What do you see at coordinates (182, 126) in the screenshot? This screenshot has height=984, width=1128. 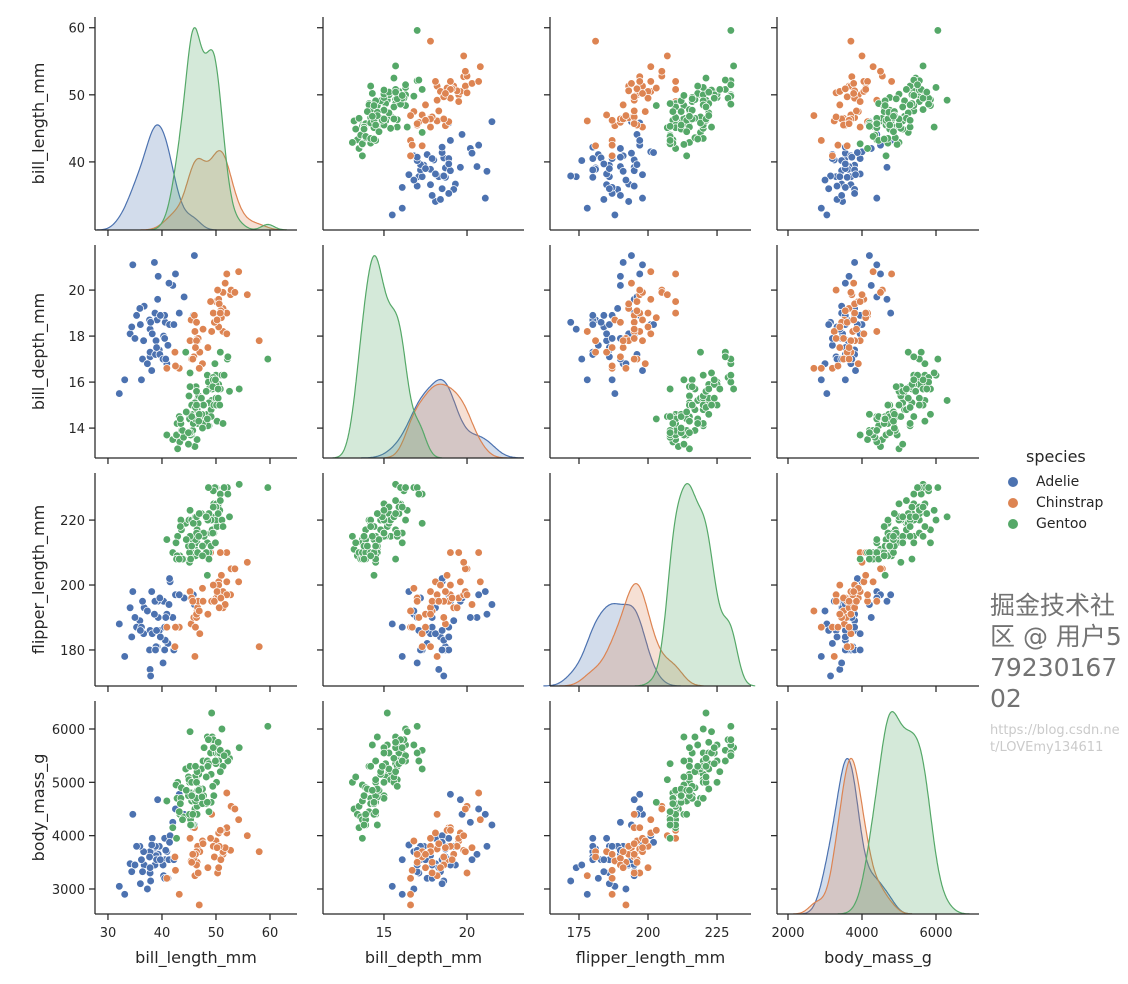 I see `panel-bill_length_mm-vs-bill_length_mm: 40 50 60` at bounding box center [182, 126].